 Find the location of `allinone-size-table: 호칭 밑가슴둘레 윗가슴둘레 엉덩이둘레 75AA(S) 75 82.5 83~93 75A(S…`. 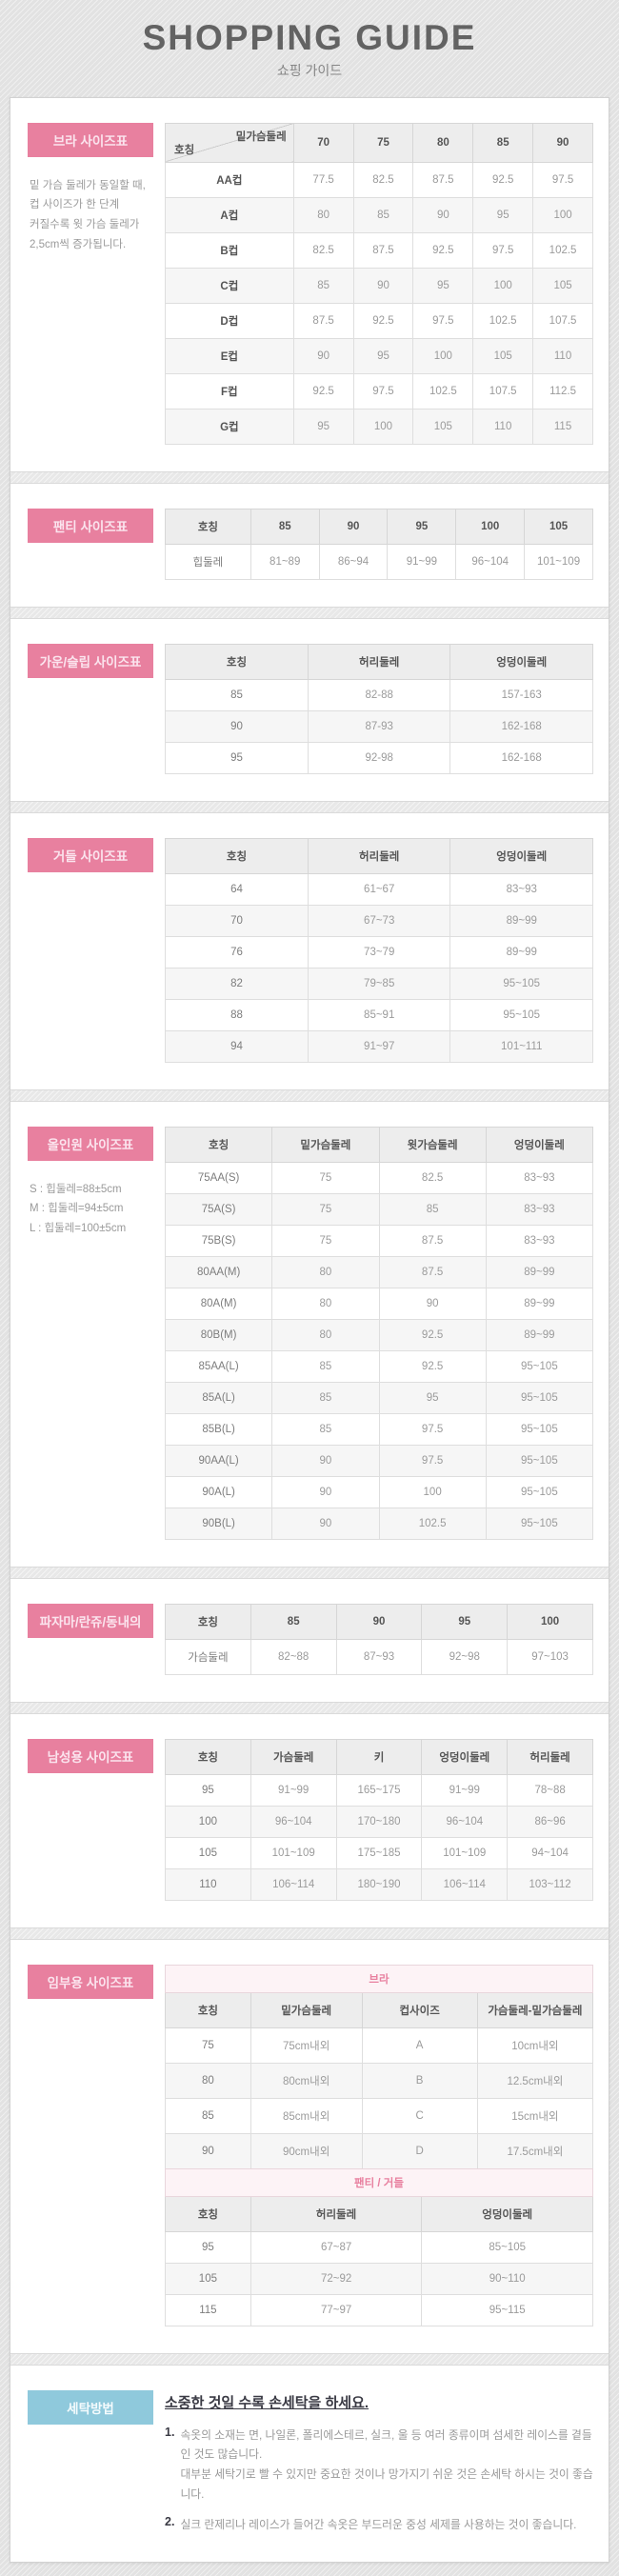

allinone-size-table: 호칭 밑가슴둘레 윗가슴둘레 엉덩이둘레 75AA(S) 75 82.5 83~93 75A(S… is located at coordinates (379, 1333).